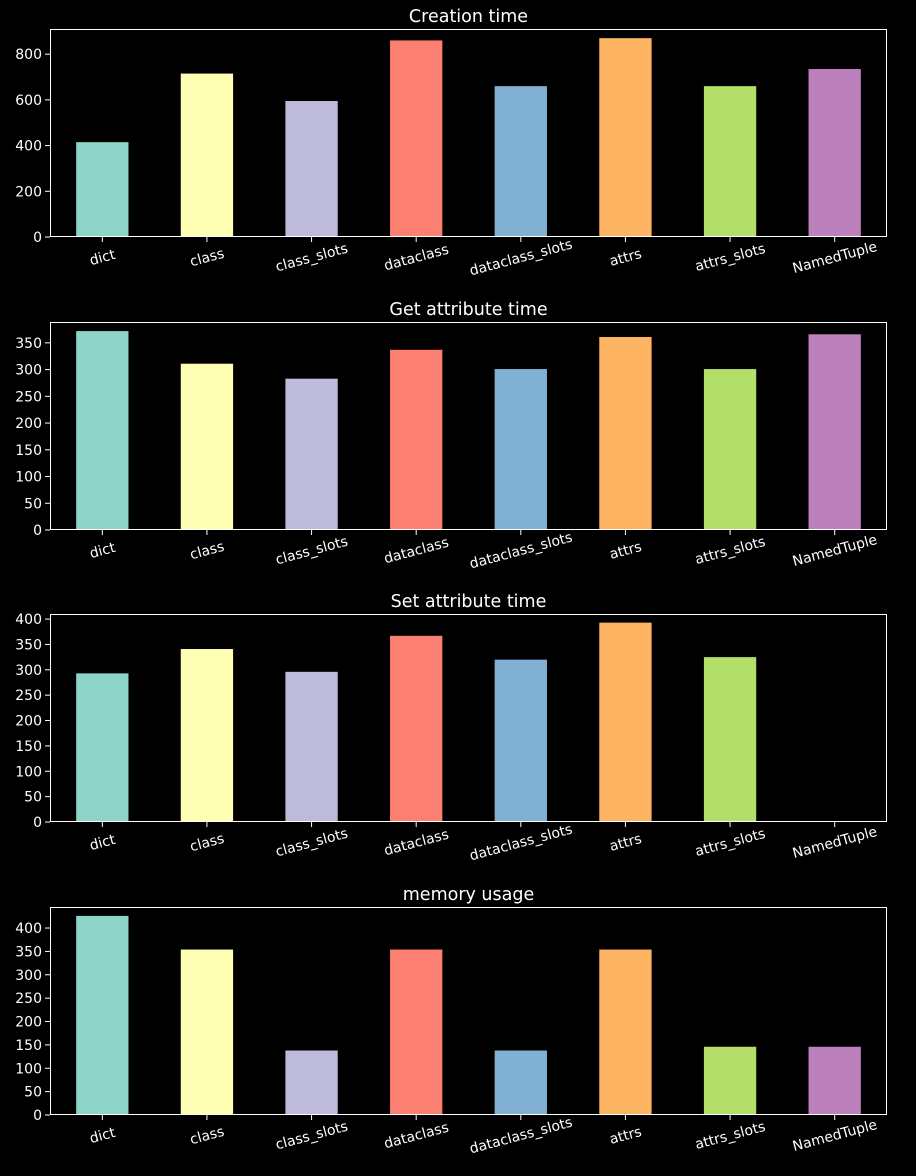 This screenshot has height=1176, width=916. Describe the element at coordinates (28, 101) in the screenshot. I see `y-tick-label: 600` at that location.